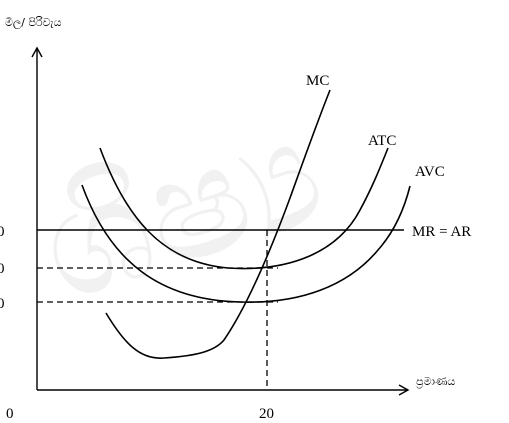 The image size is (509, 423). I want to click on x-axis-label: ප්‍රමාණය, so click(435, 381).